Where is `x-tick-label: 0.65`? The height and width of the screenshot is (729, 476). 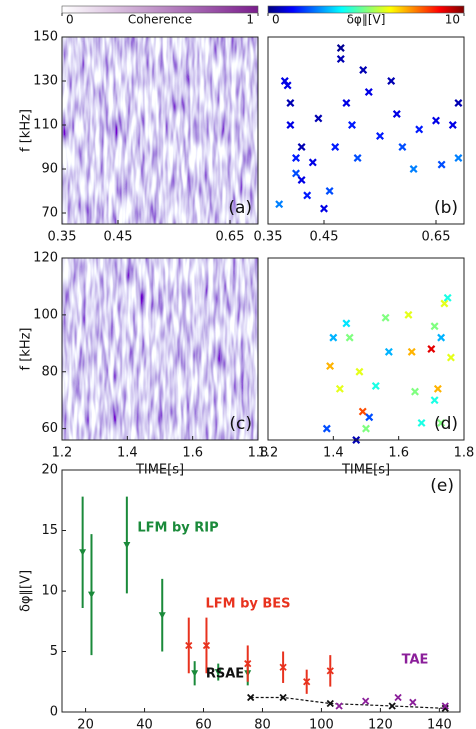
x-tick-label: 0.65 is located at coordinates (230, 237).